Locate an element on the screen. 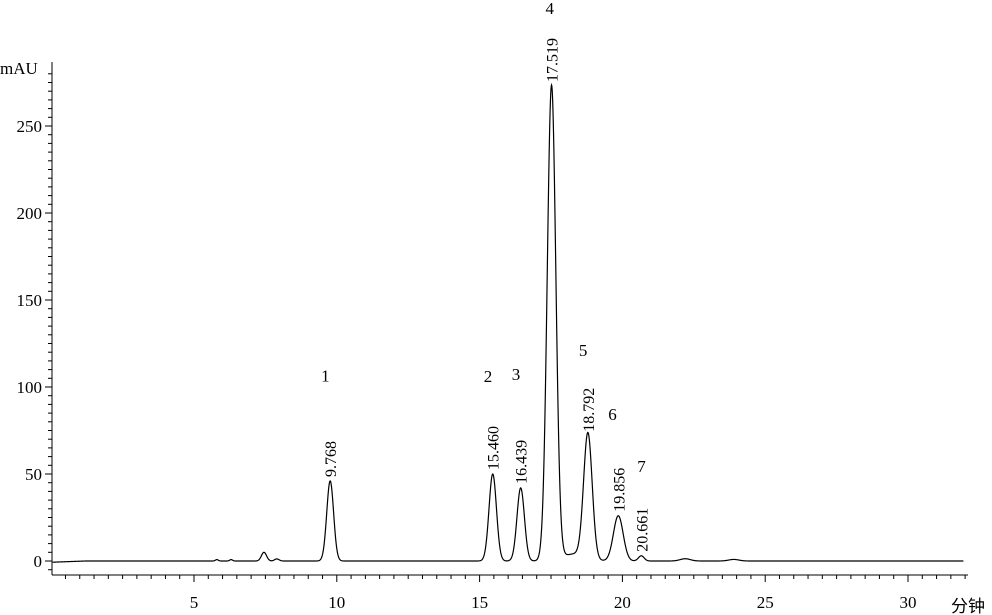 This screenshot has width=992, height=615. y-tick-label: 200 is located at coordinates (30, 213).